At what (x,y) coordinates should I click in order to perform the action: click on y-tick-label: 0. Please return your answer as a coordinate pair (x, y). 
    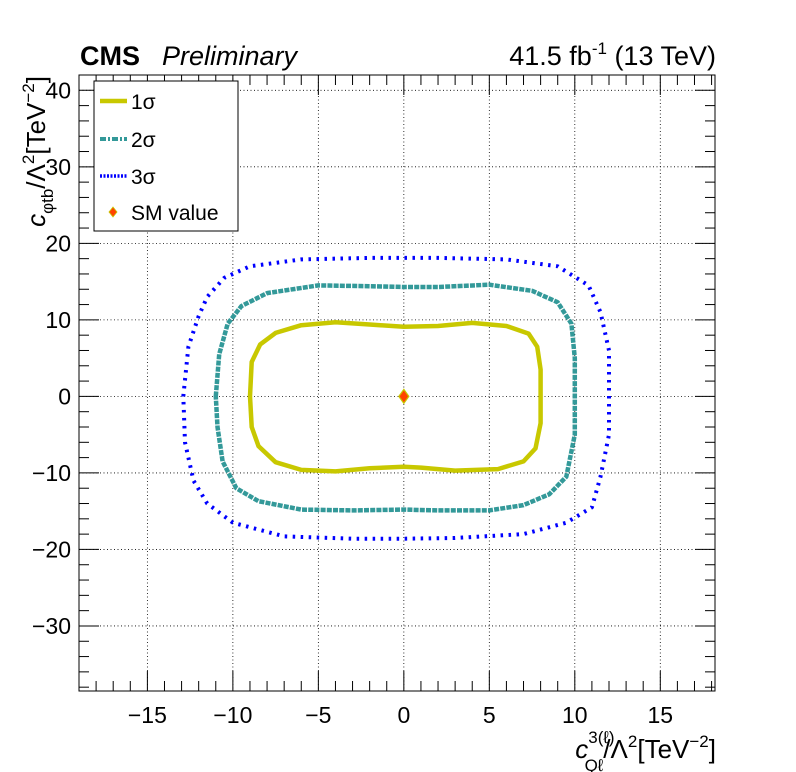
    Looking at the image, I should click on (64, 396).